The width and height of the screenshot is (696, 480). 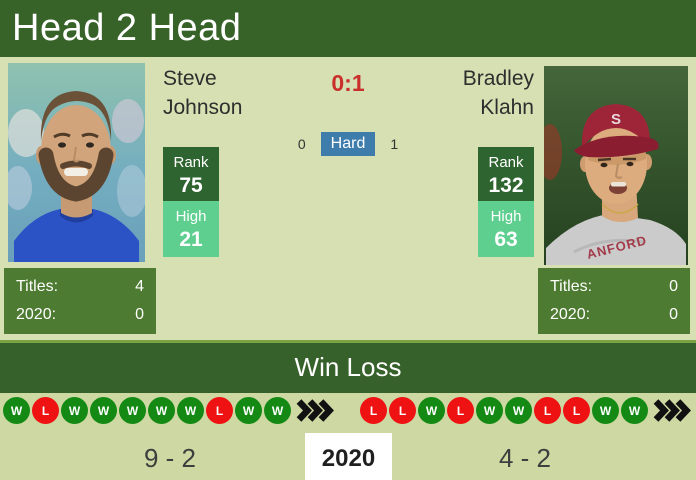 I want to click on surface-badge: Hard, so click(x=348, y=144).